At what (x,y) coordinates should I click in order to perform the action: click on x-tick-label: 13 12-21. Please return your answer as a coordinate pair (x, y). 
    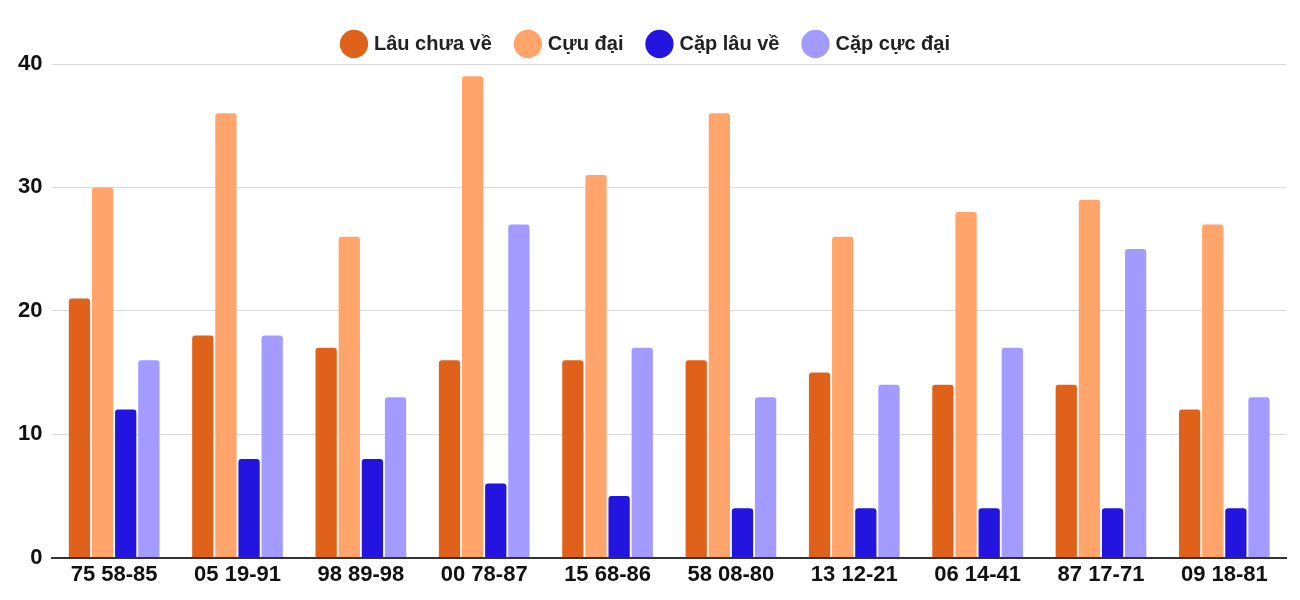
    Looking at the image, I should click on (854, 573).